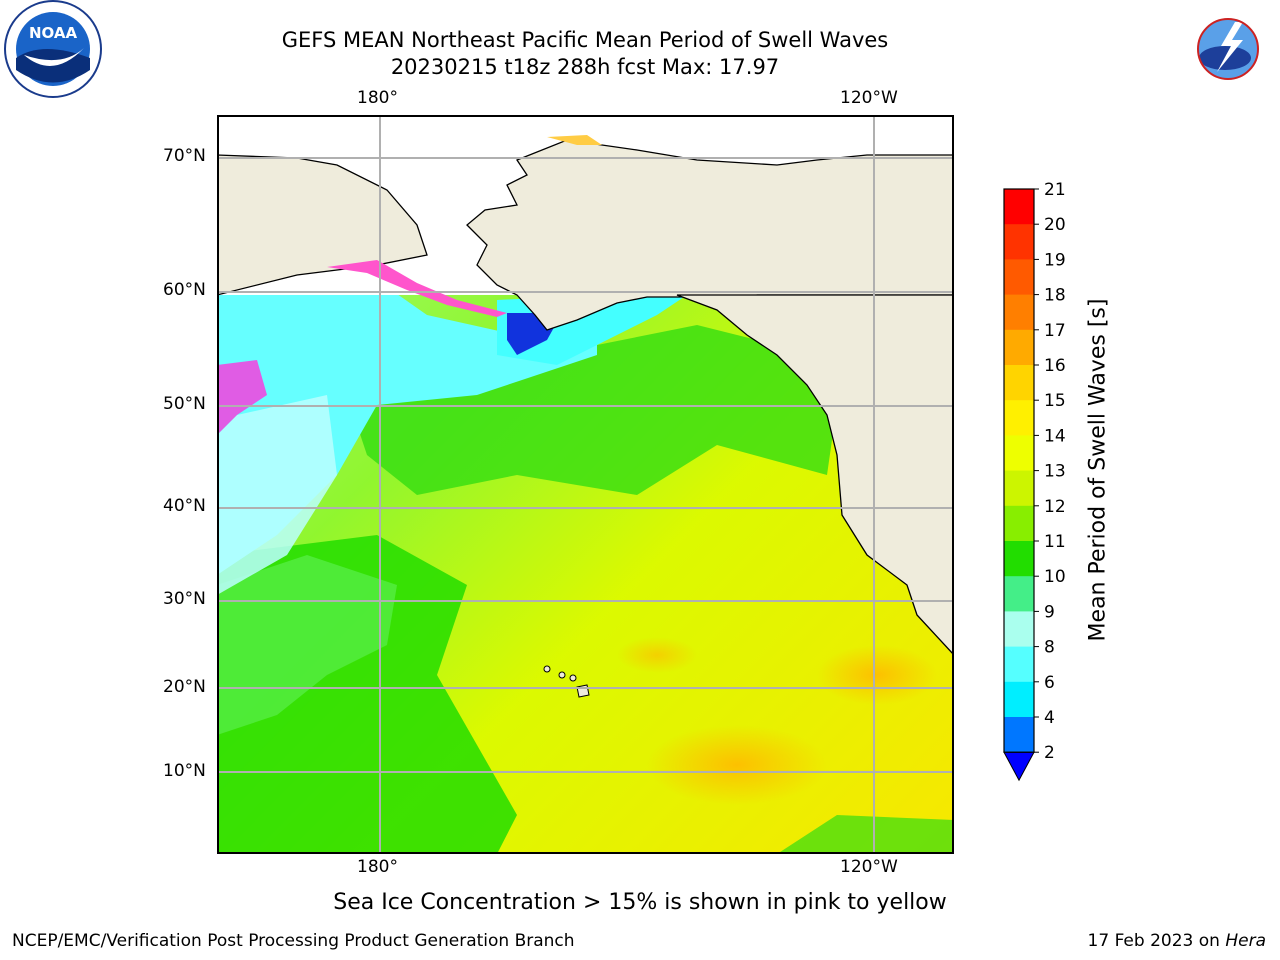 This screenshot has height=960, width=1280. I want to click on island-hawaii, so click(583, 691).